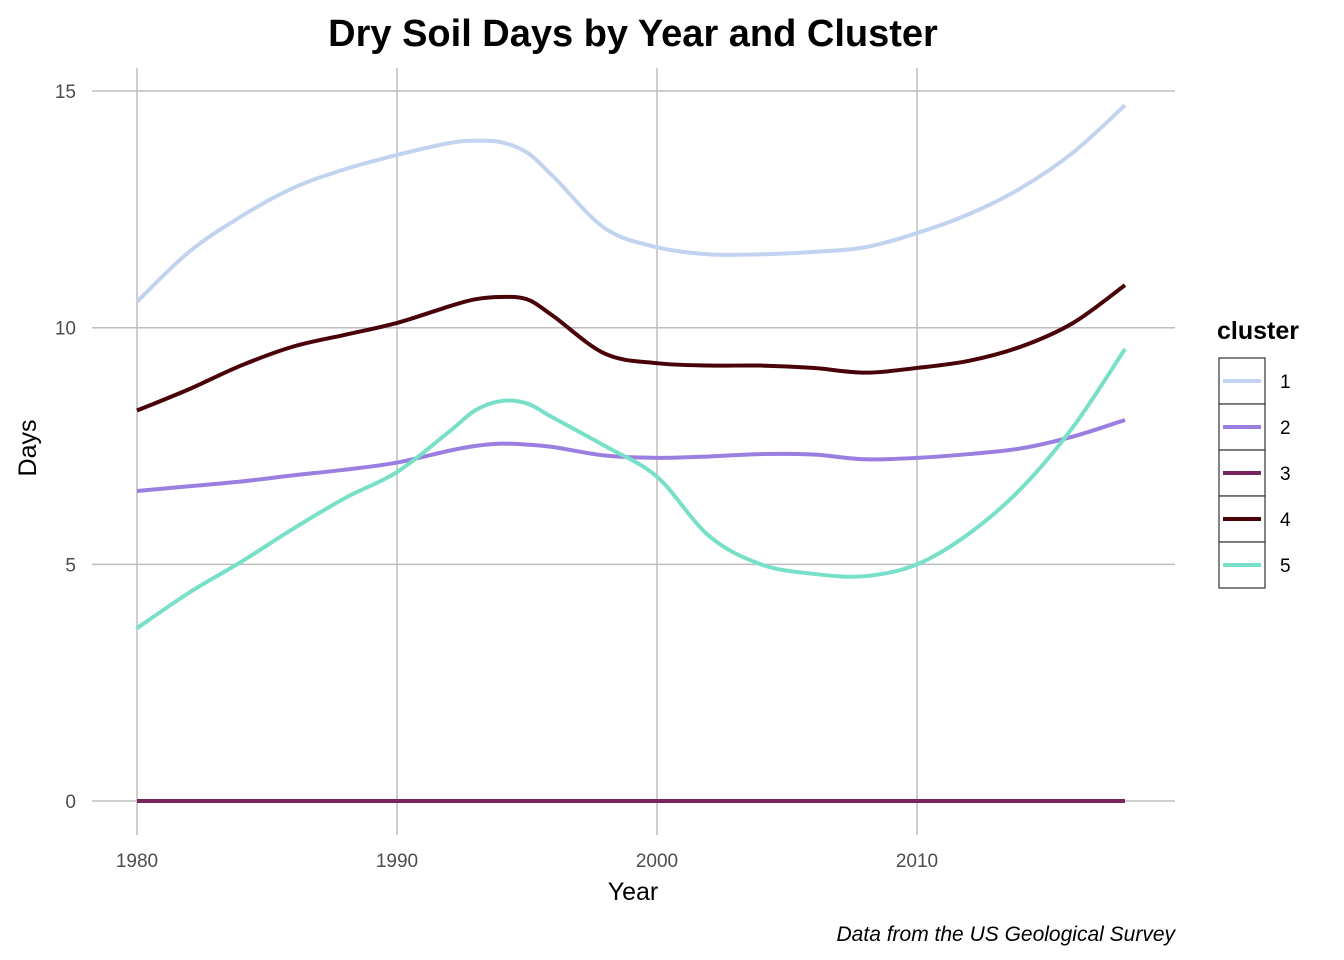 Image resolution: width=1344 pixels, height=960 pixels. What do you see at coordinates (1285, 520) in the screenshot?
I see `legend-label: 4` at bounding box center [1285, 520].